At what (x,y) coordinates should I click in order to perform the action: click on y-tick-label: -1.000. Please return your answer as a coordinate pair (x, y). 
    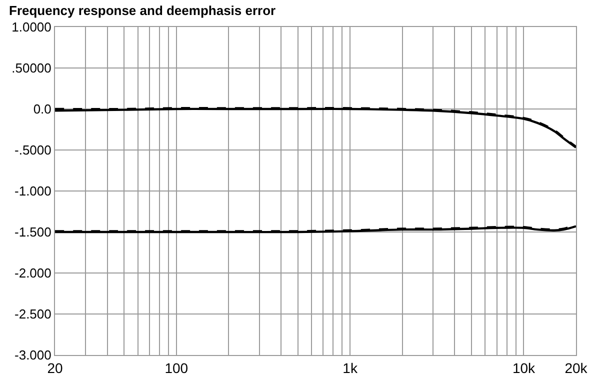
    Looking at the image, I should click on (33, 191).